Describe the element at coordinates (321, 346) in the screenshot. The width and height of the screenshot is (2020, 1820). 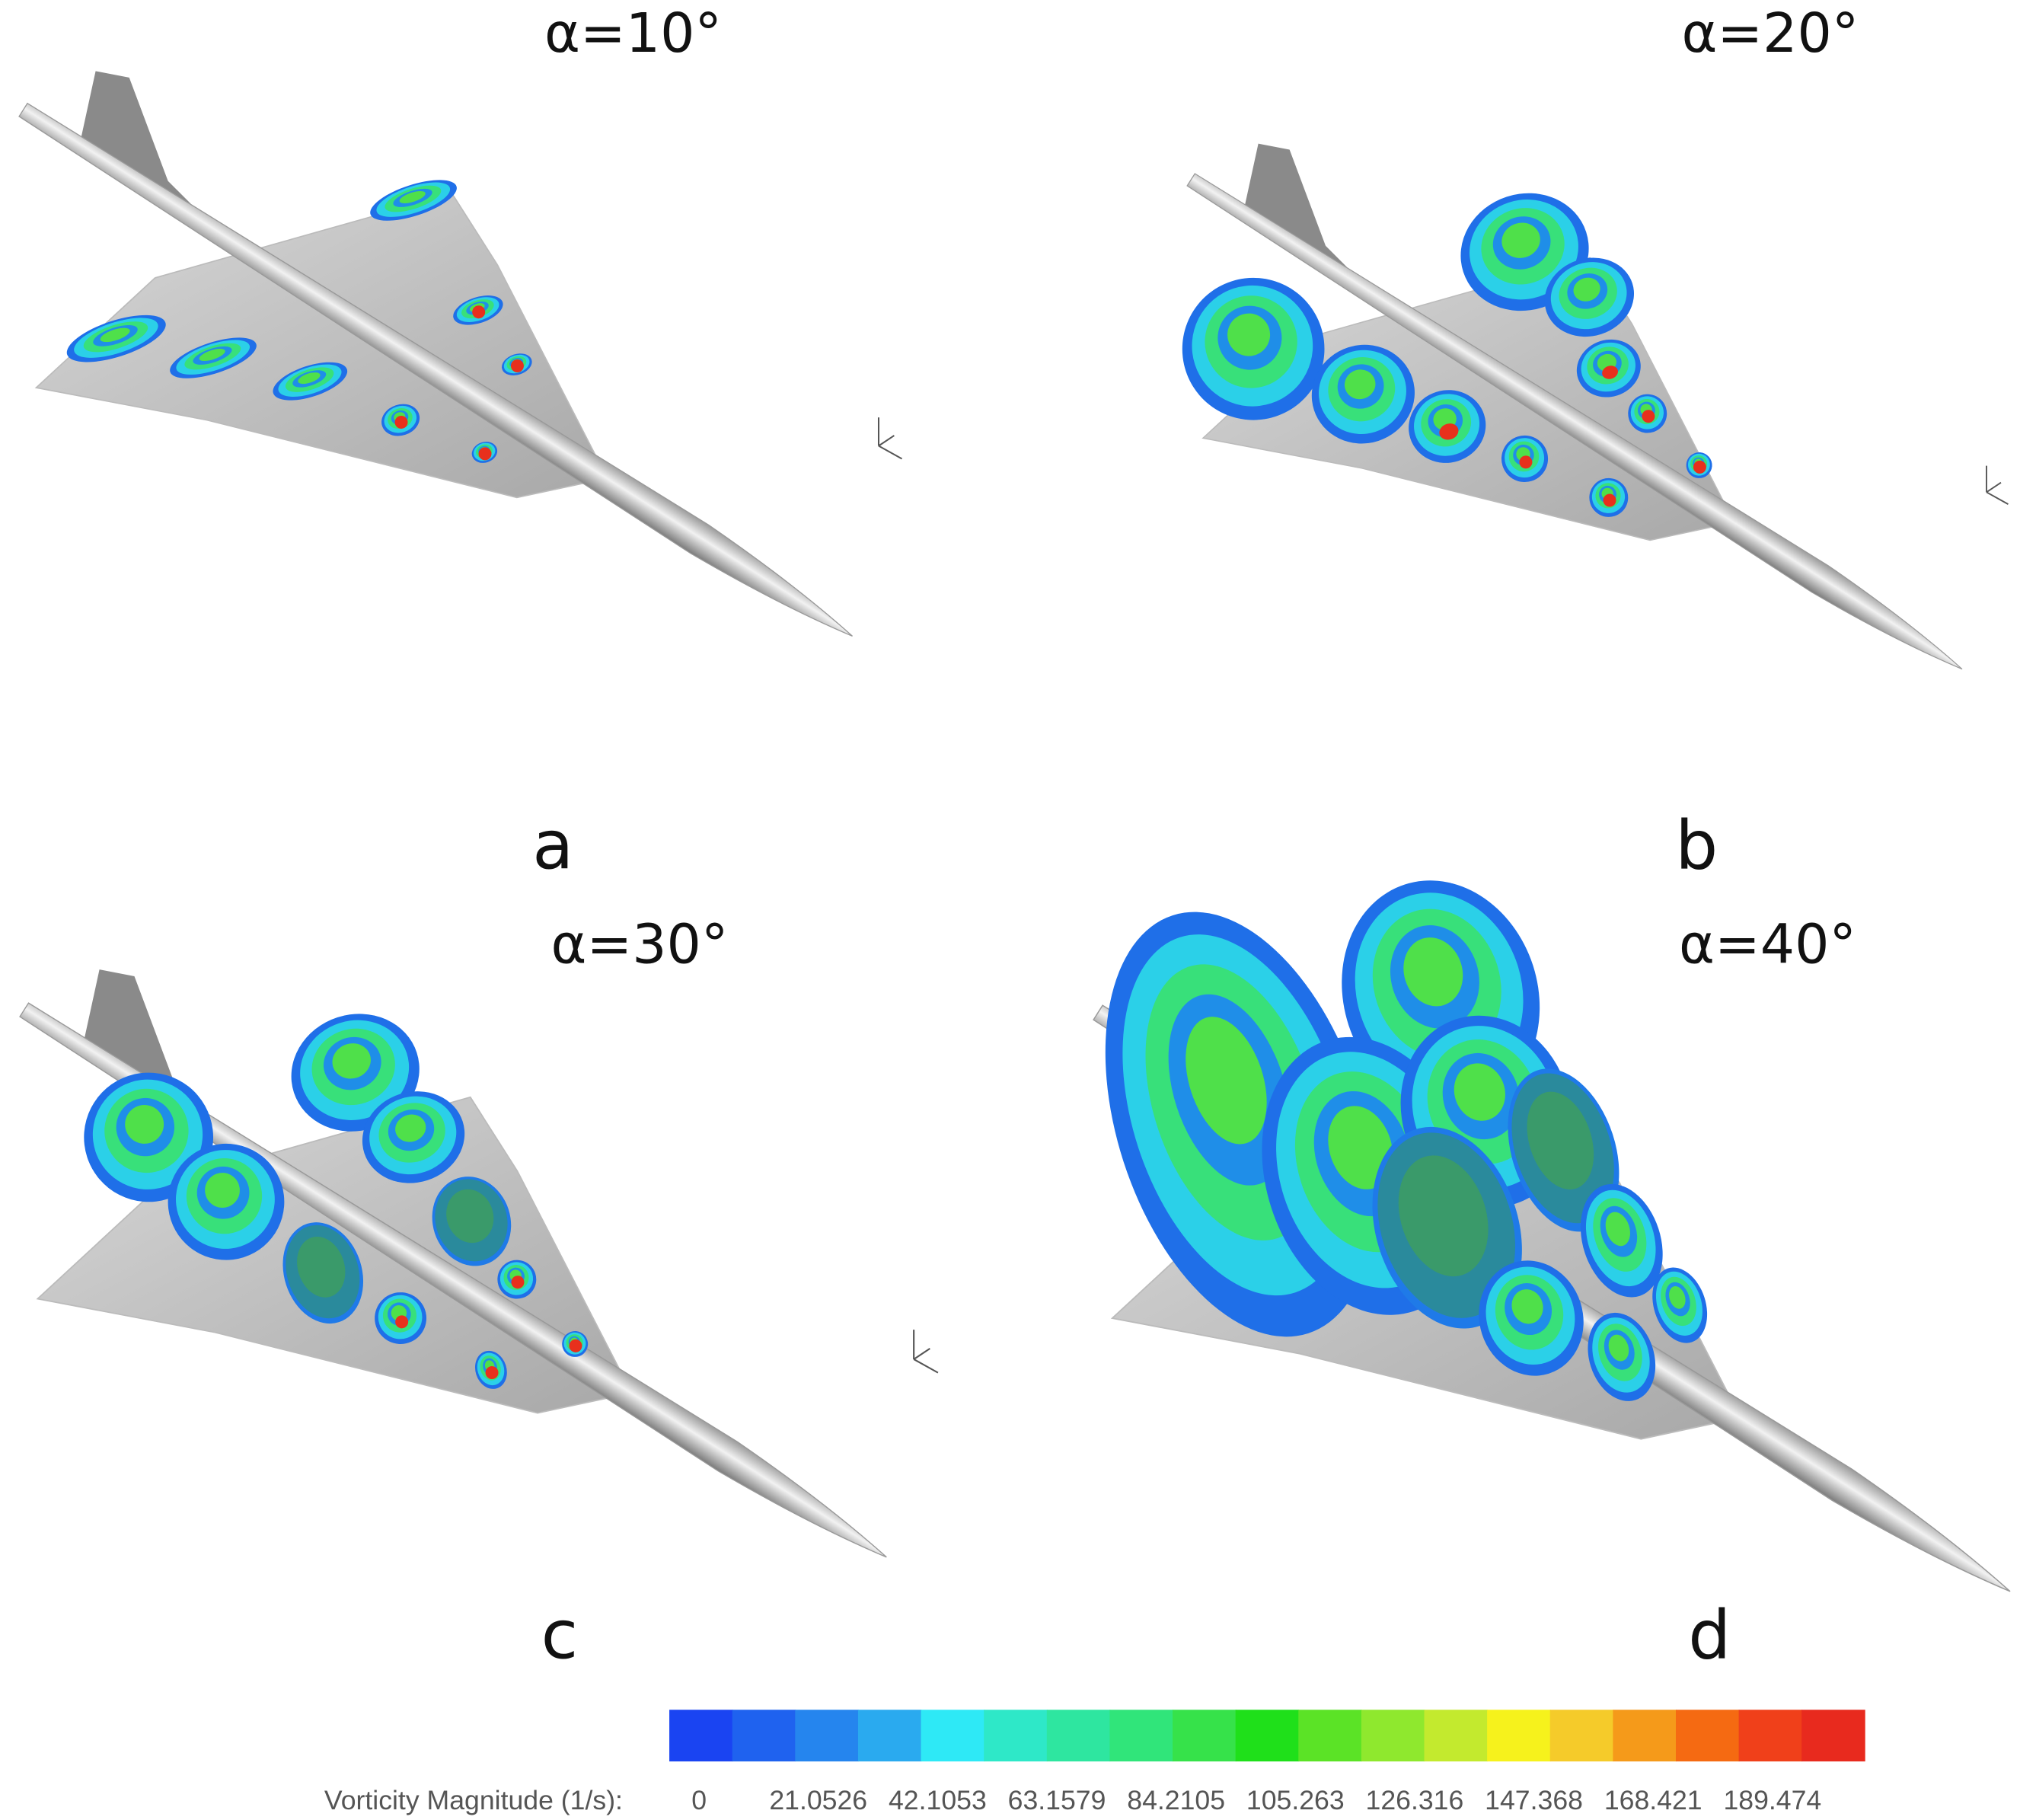
I see `wing` at that location.